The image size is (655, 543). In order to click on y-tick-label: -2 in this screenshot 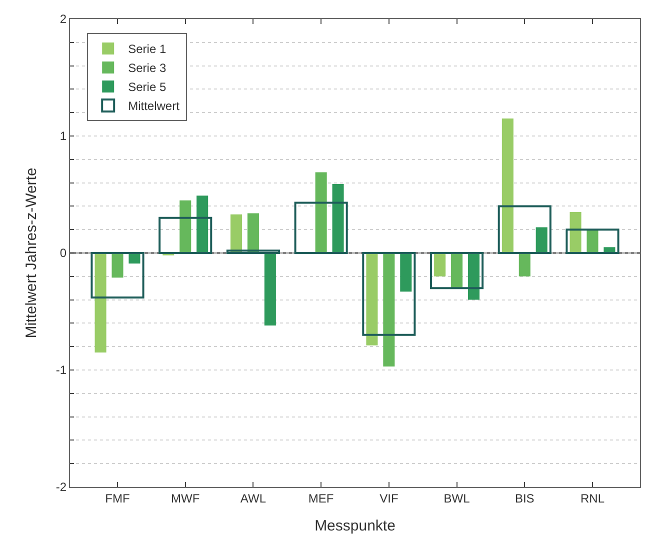, I will do `click(61, 487)`.